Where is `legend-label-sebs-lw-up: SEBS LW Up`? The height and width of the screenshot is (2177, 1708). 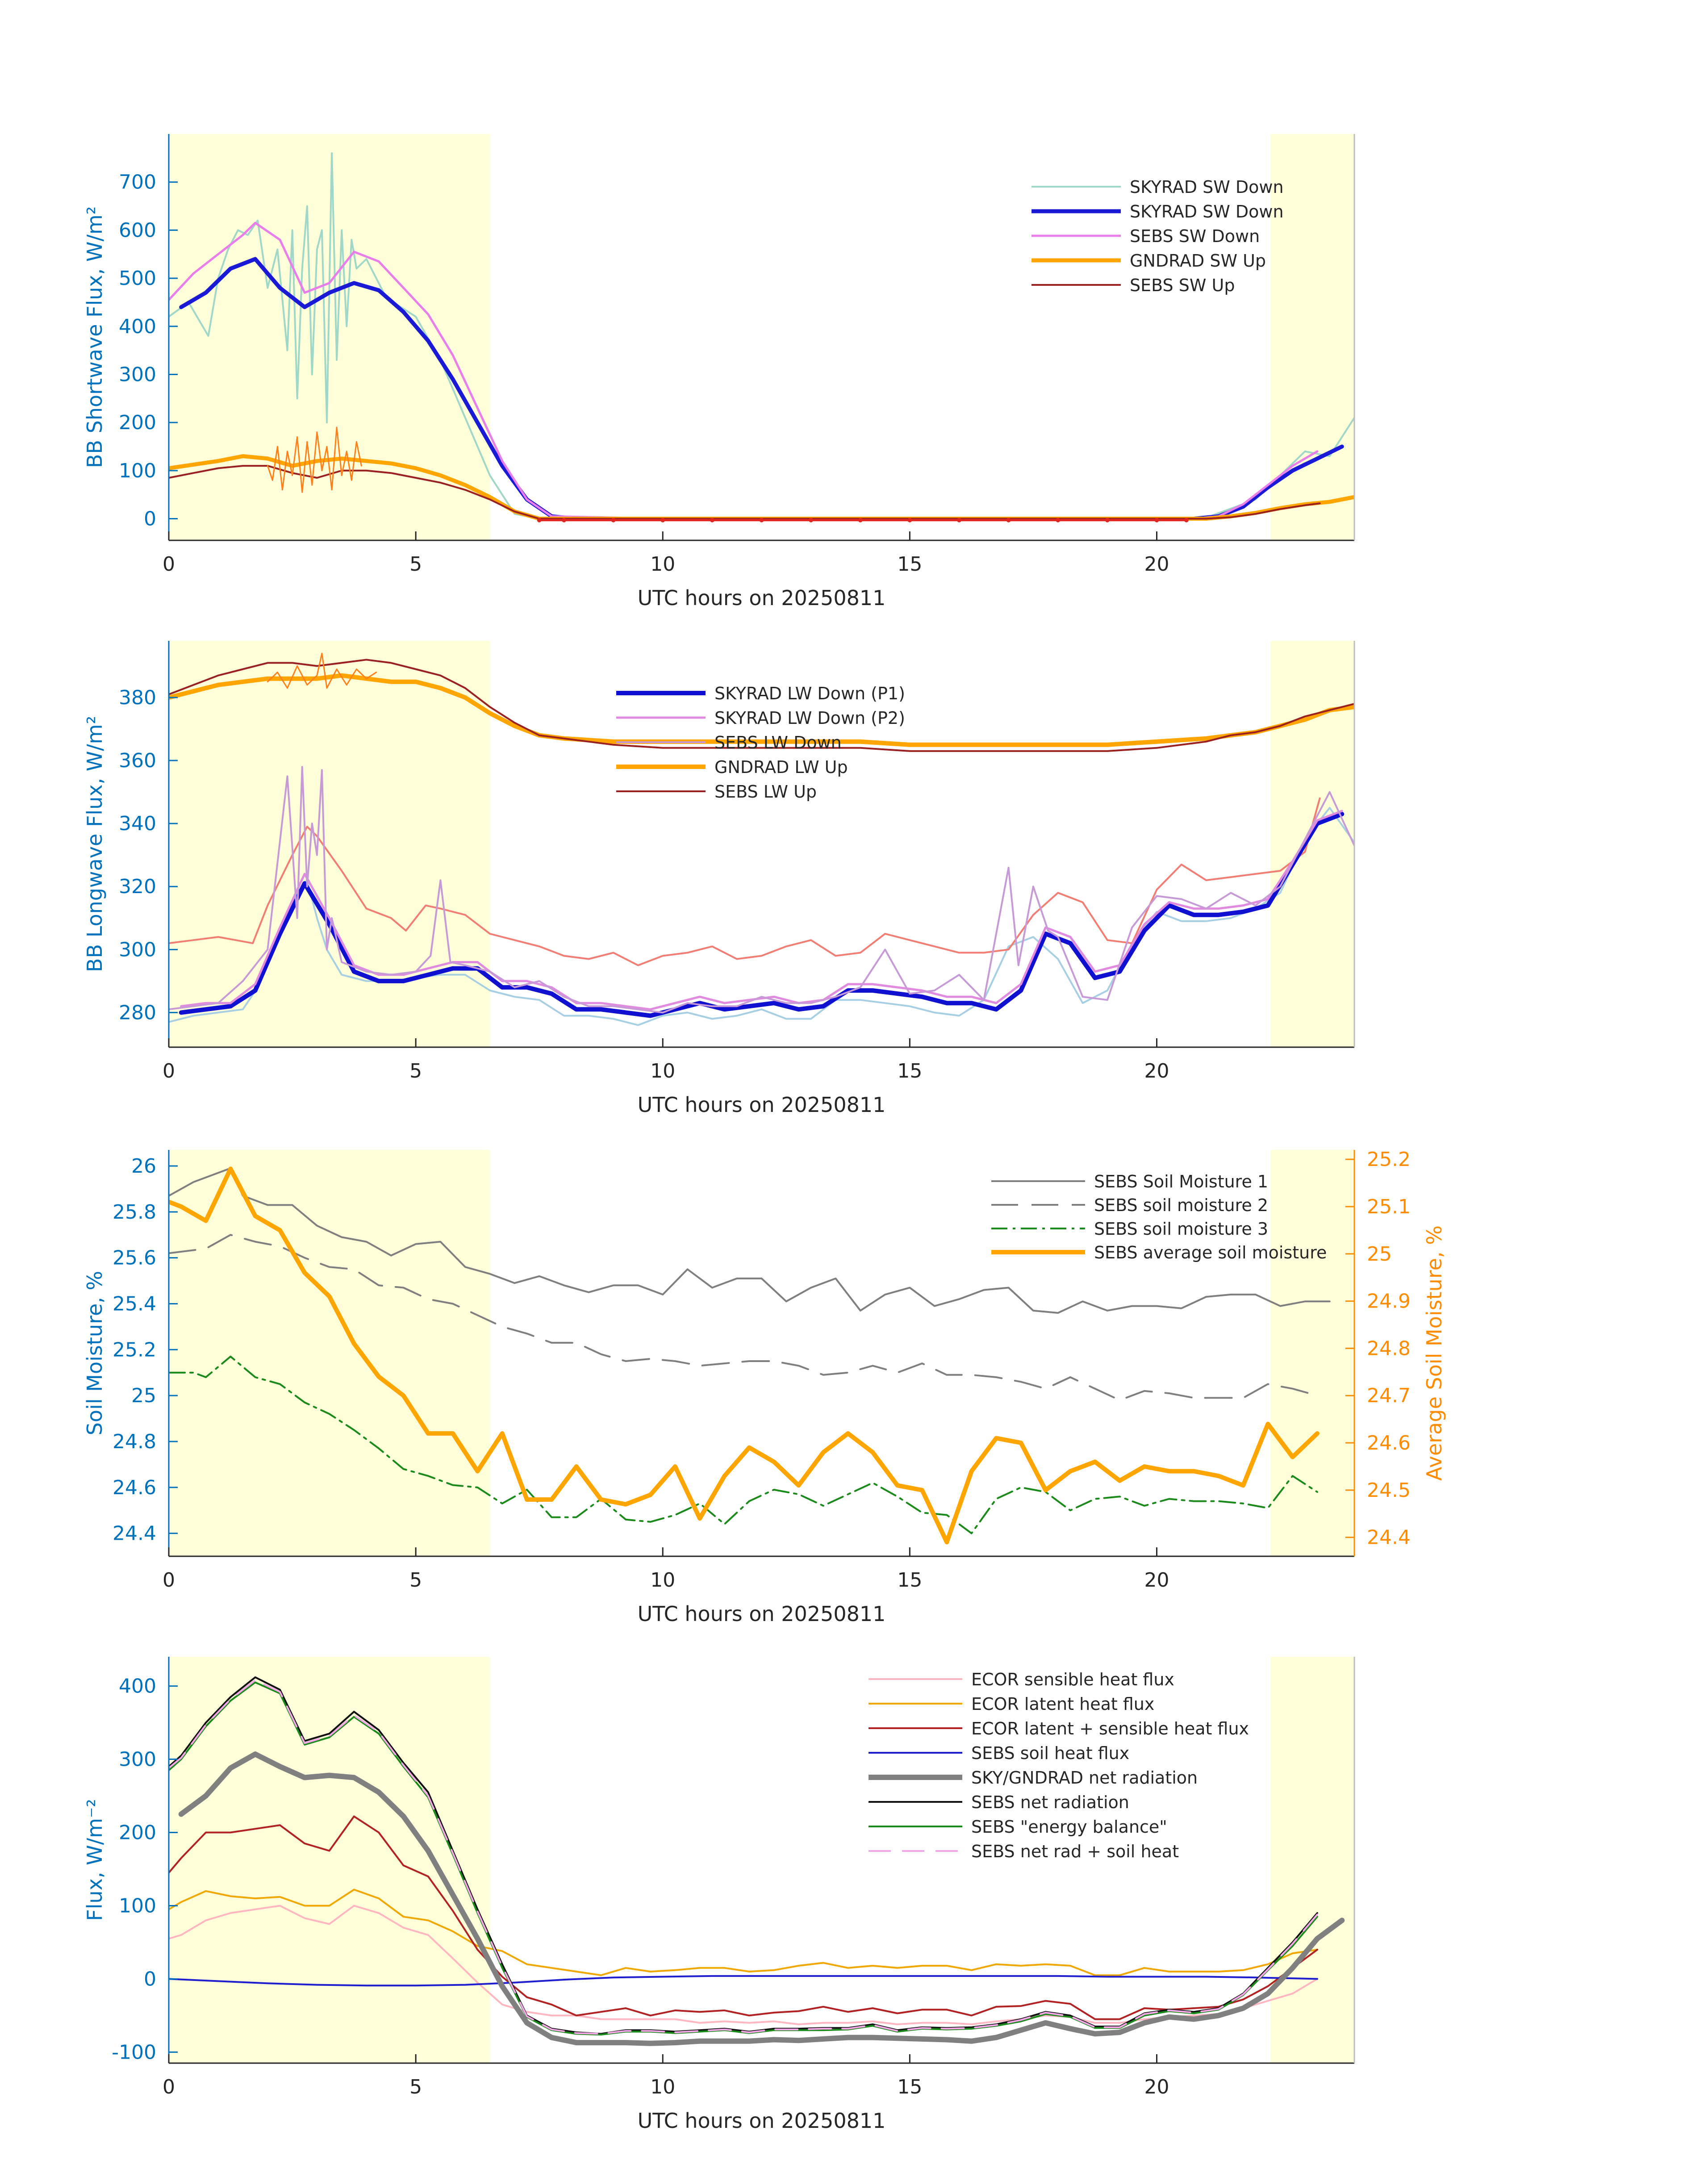
legend-label-sebs-lw-up: SEBS LW Up is located at coordinates (765, 792).